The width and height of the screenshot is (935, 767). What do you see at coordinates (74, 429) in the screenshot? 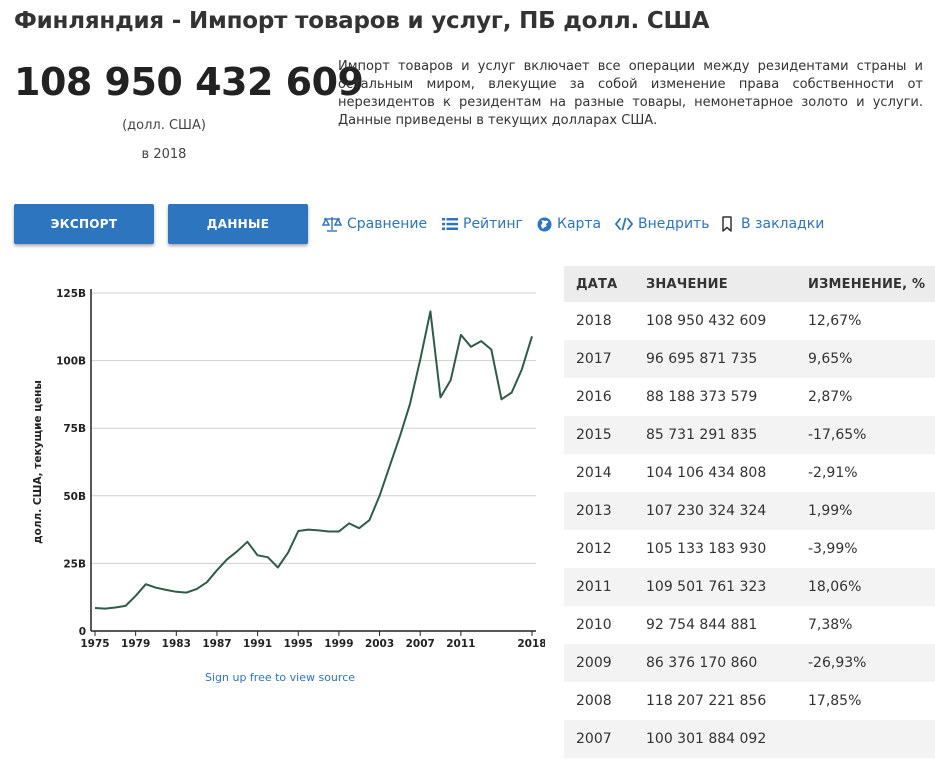
I see `y-tick-label: 75B` at bounding box center [74, 429].